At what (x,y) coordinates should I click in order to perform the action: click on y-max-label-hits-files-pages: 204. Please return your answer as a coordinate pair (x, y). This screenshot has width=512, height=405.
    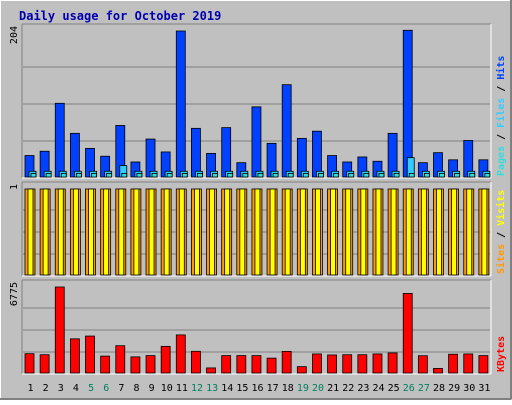
    Looking at the image, I should click on (14, 35).